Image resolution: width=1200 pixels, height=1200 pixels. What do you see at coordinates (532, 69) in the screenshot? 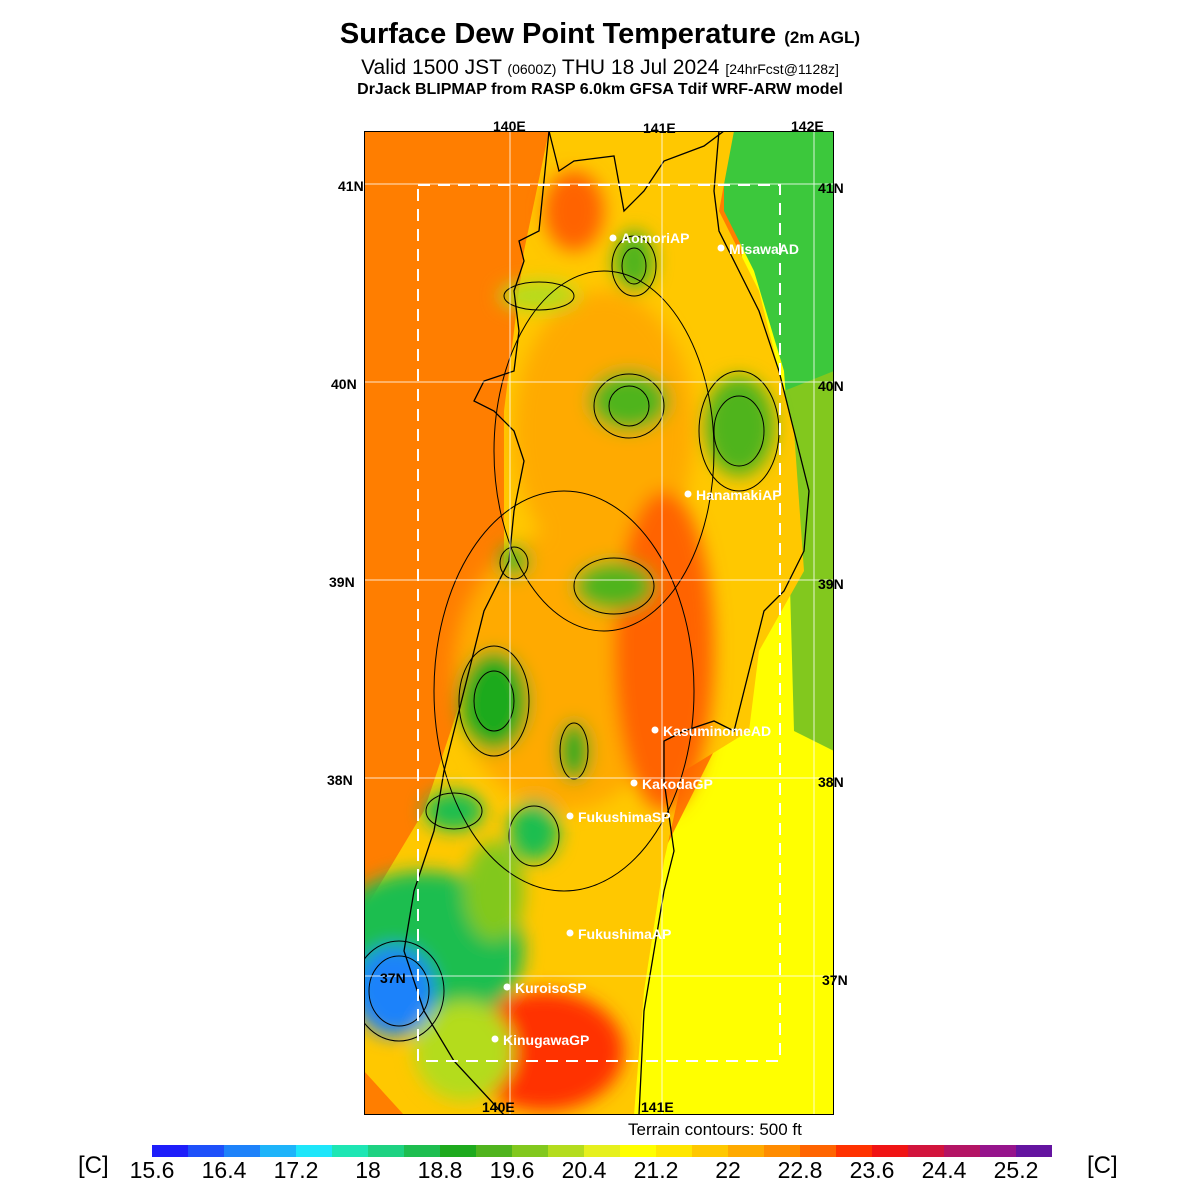
I see `valid-utc: (0600Z)` at bounding box center [532, 69].